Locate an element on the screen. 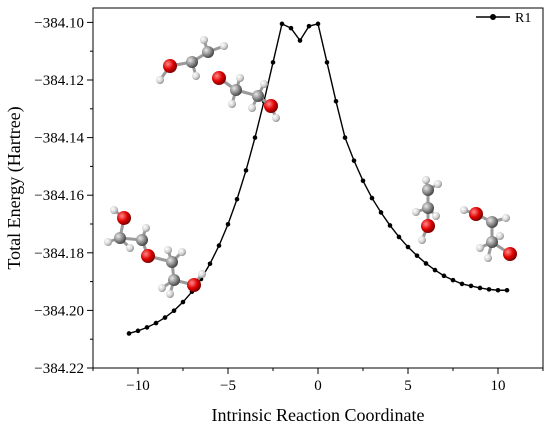  molecule-right-pair is located at coordinates (464, 219).